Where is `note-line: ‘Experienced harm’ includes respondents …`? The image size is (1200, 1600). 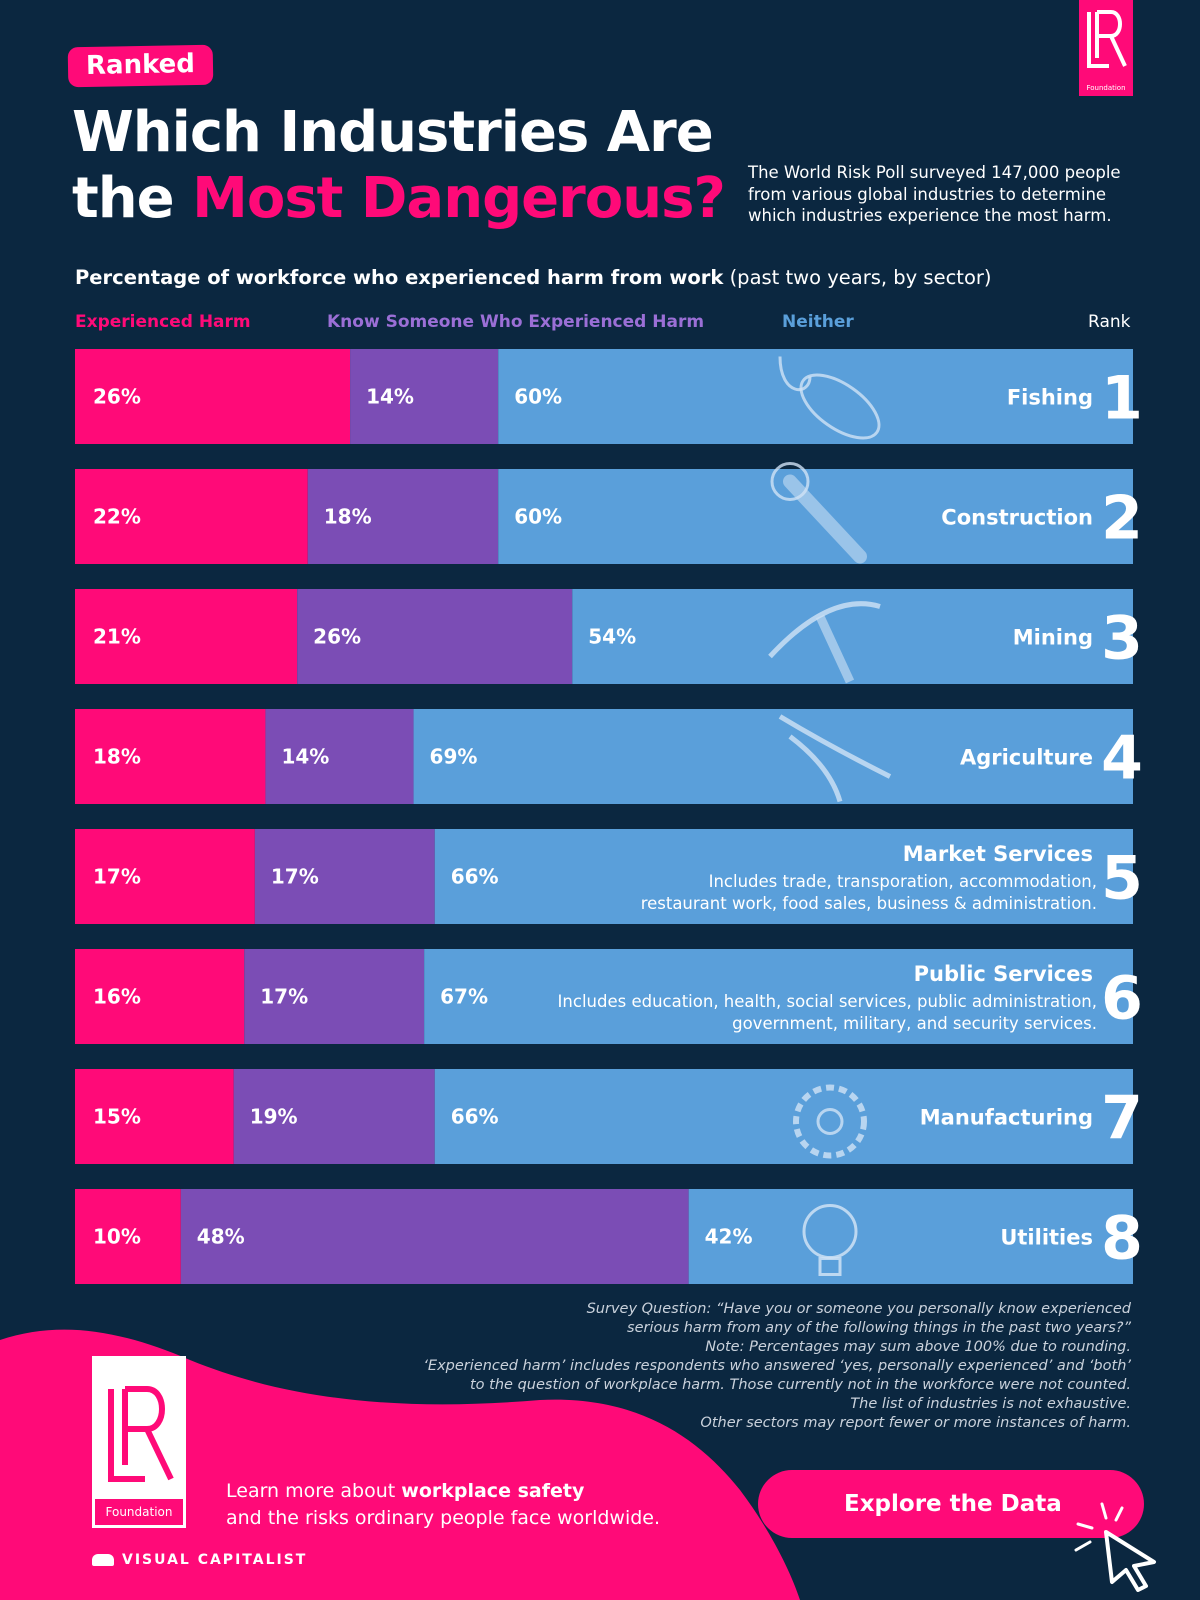 note-line: ‘Experienced harm’ includes respondents … is located at coordinates (777, 1366).